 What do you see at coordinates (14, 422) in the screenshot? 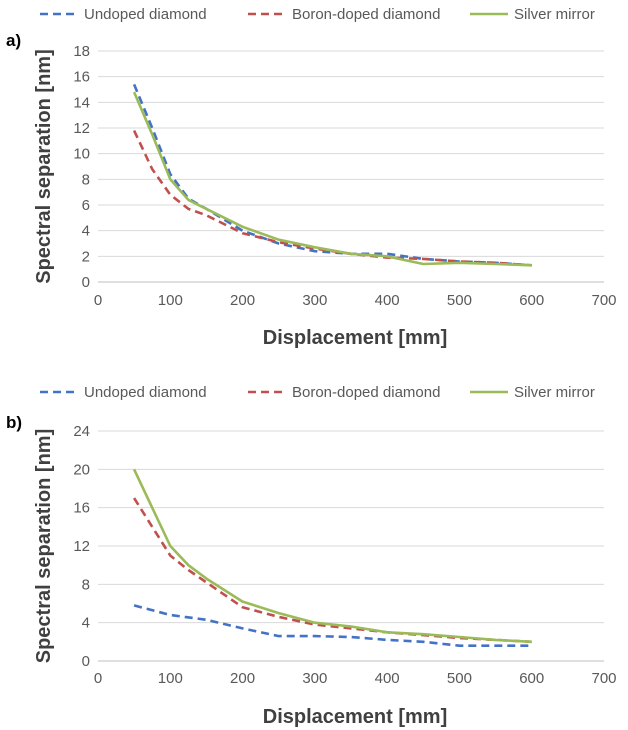
I see `panel-label: b)` at bounding box center [14, 422].